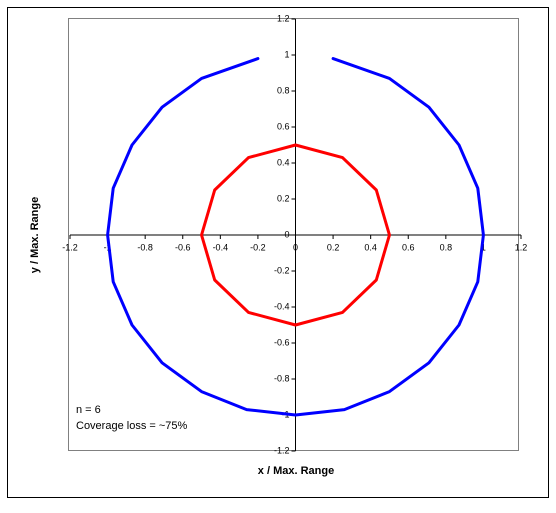 The height and width of the screenshot is (513, 556). I want to click on y-tick-label: -0.6, so click(282, 342).